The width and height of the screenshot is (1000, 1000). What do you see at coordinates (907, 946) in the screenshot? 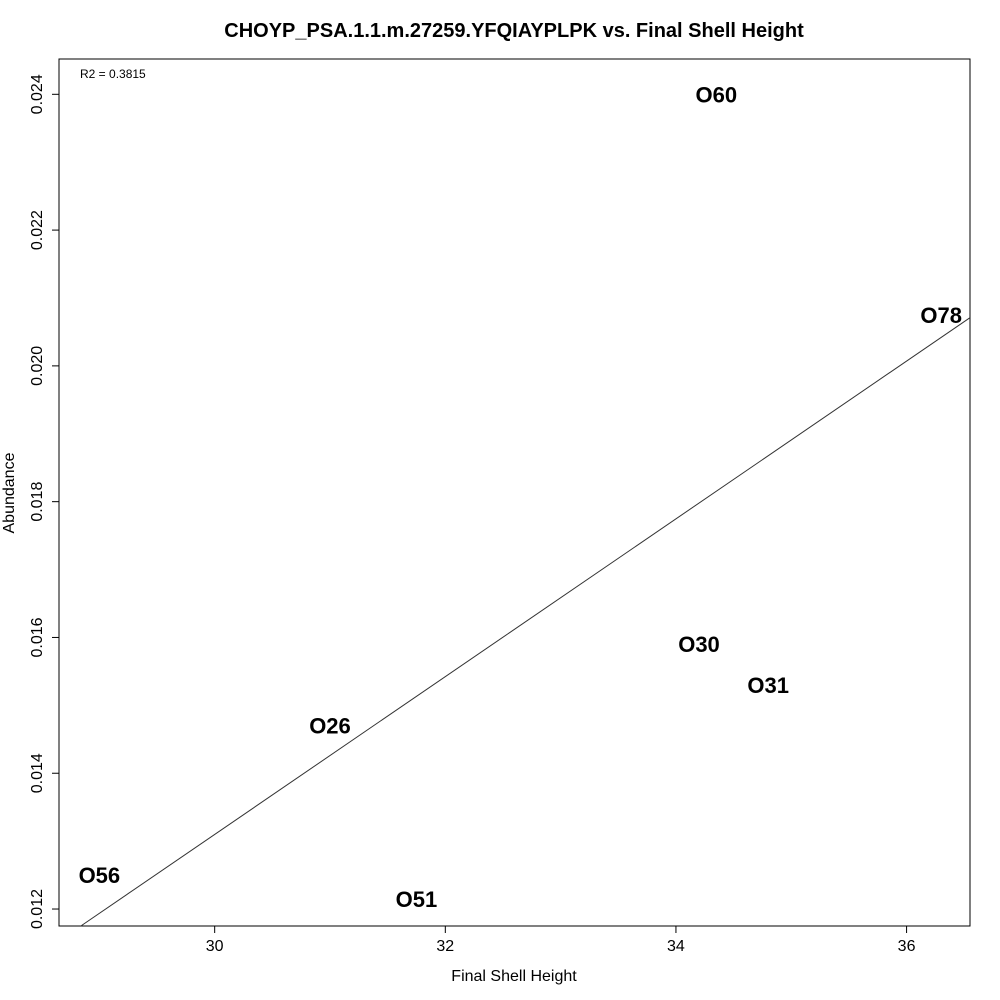
I see `x-tick-label: 36` at bounding box center [907, 946].